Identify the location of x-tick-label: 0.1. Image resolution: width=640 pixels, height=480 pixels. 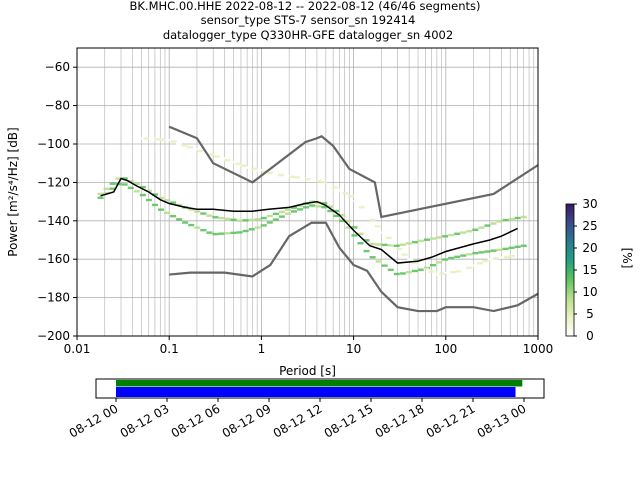
(169, 349).